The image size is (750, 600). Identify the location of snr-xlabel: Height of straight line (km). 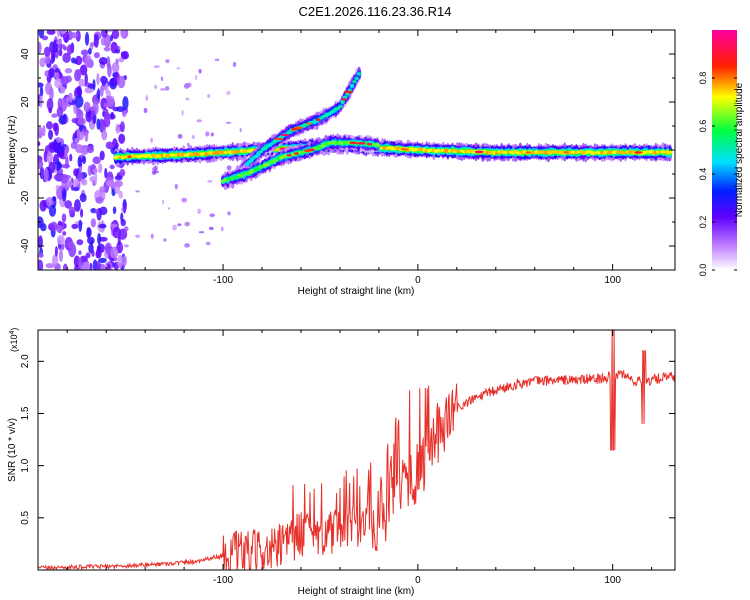
(356, 591).